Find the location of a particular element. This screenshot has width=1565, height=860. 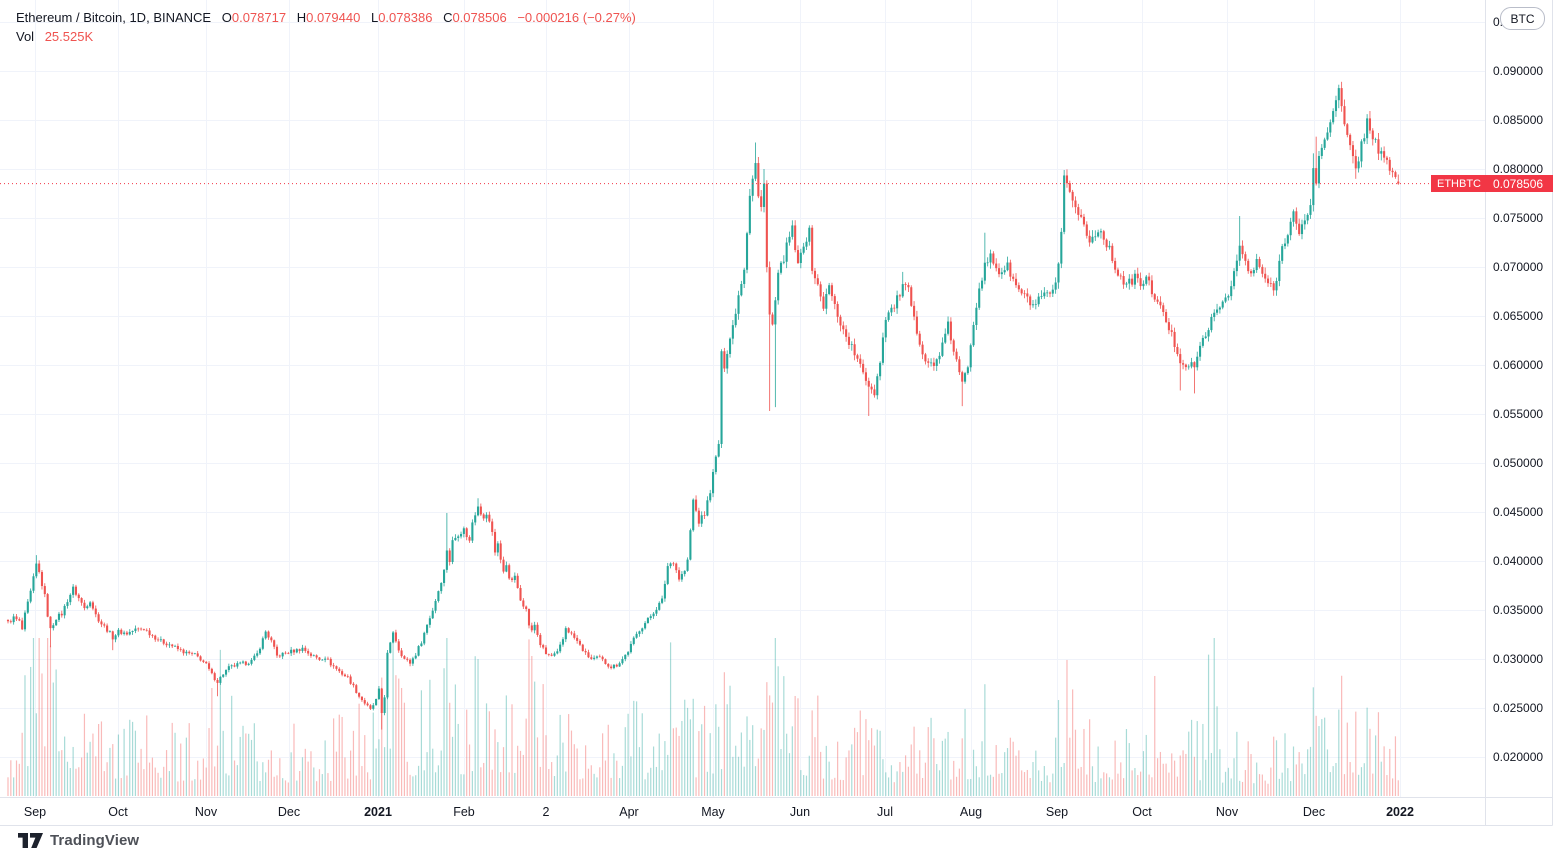

close-label: C is located at coordinates (448, 17).